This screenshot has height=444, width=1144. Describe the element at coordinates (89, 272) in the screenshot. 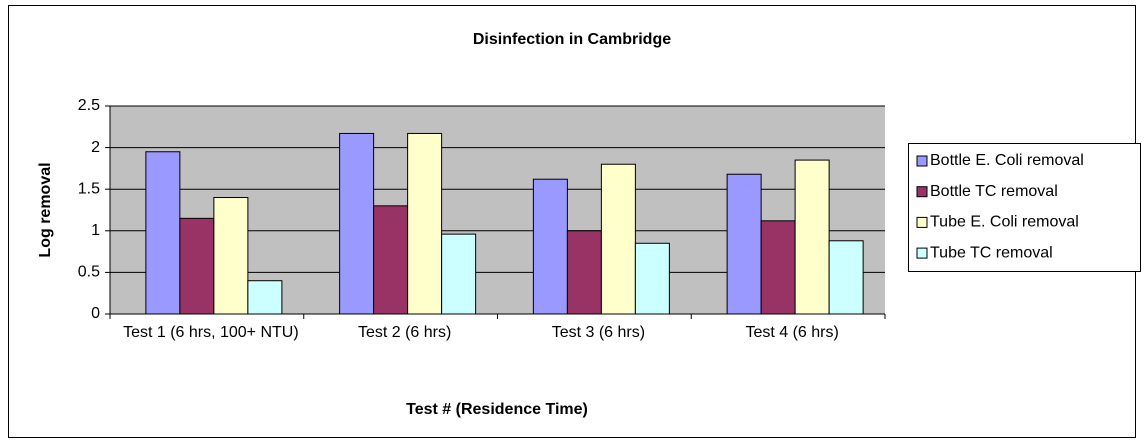

I see `y-tick-label: 0.5` at that location.